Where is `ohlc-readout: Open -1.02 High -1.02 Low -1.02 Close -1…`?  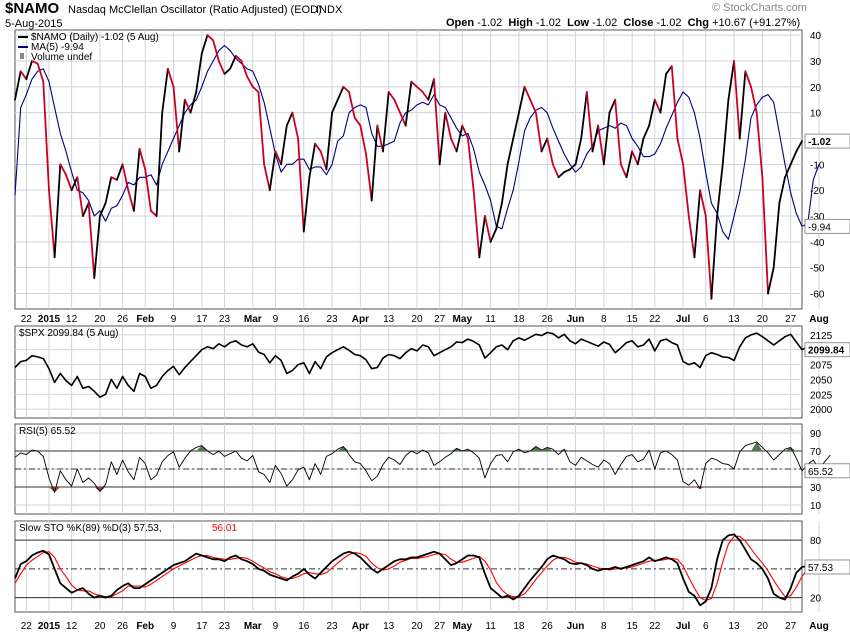
ohlc-readout: Open -1.02 High -1.02 Low -1.02 Close -1… is located at coordinates (623, 23).